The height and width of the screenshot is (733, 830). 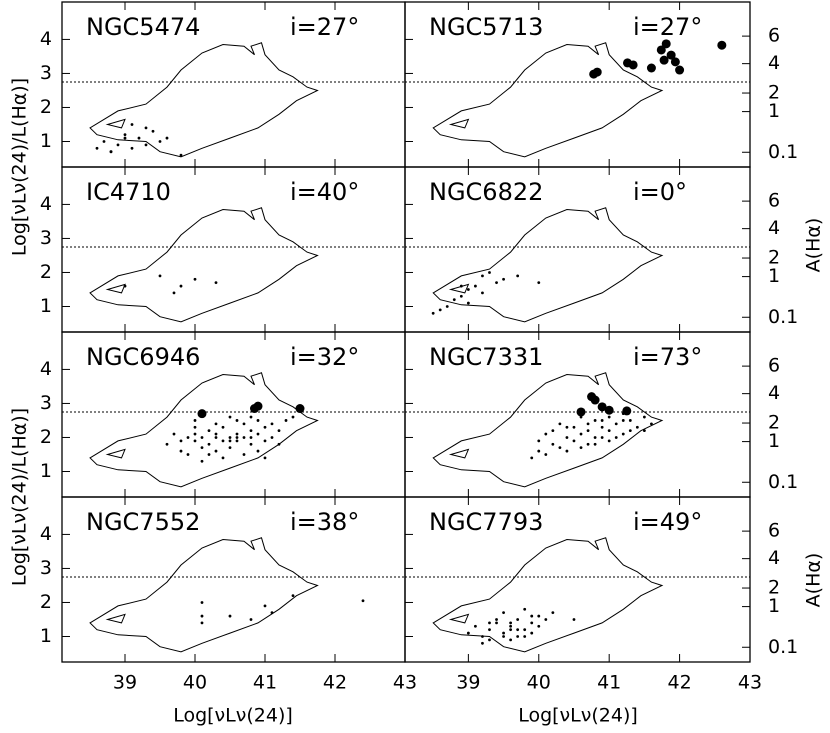 I want to click on panel-title: NGC6822, so click(x=486, y=192).